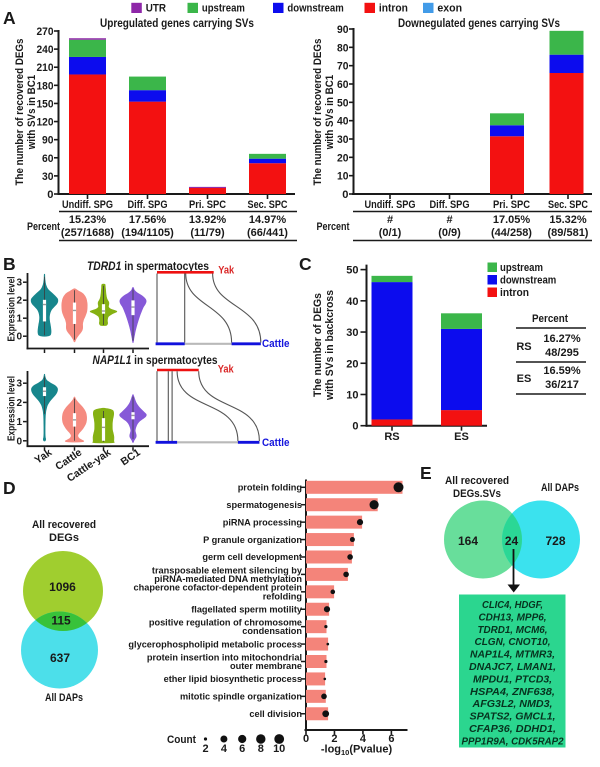  What do you see at coordinates (207, 205) in the screenshot?
I see `svg-text: Pri. SPC` at bounding box center [207, 205].